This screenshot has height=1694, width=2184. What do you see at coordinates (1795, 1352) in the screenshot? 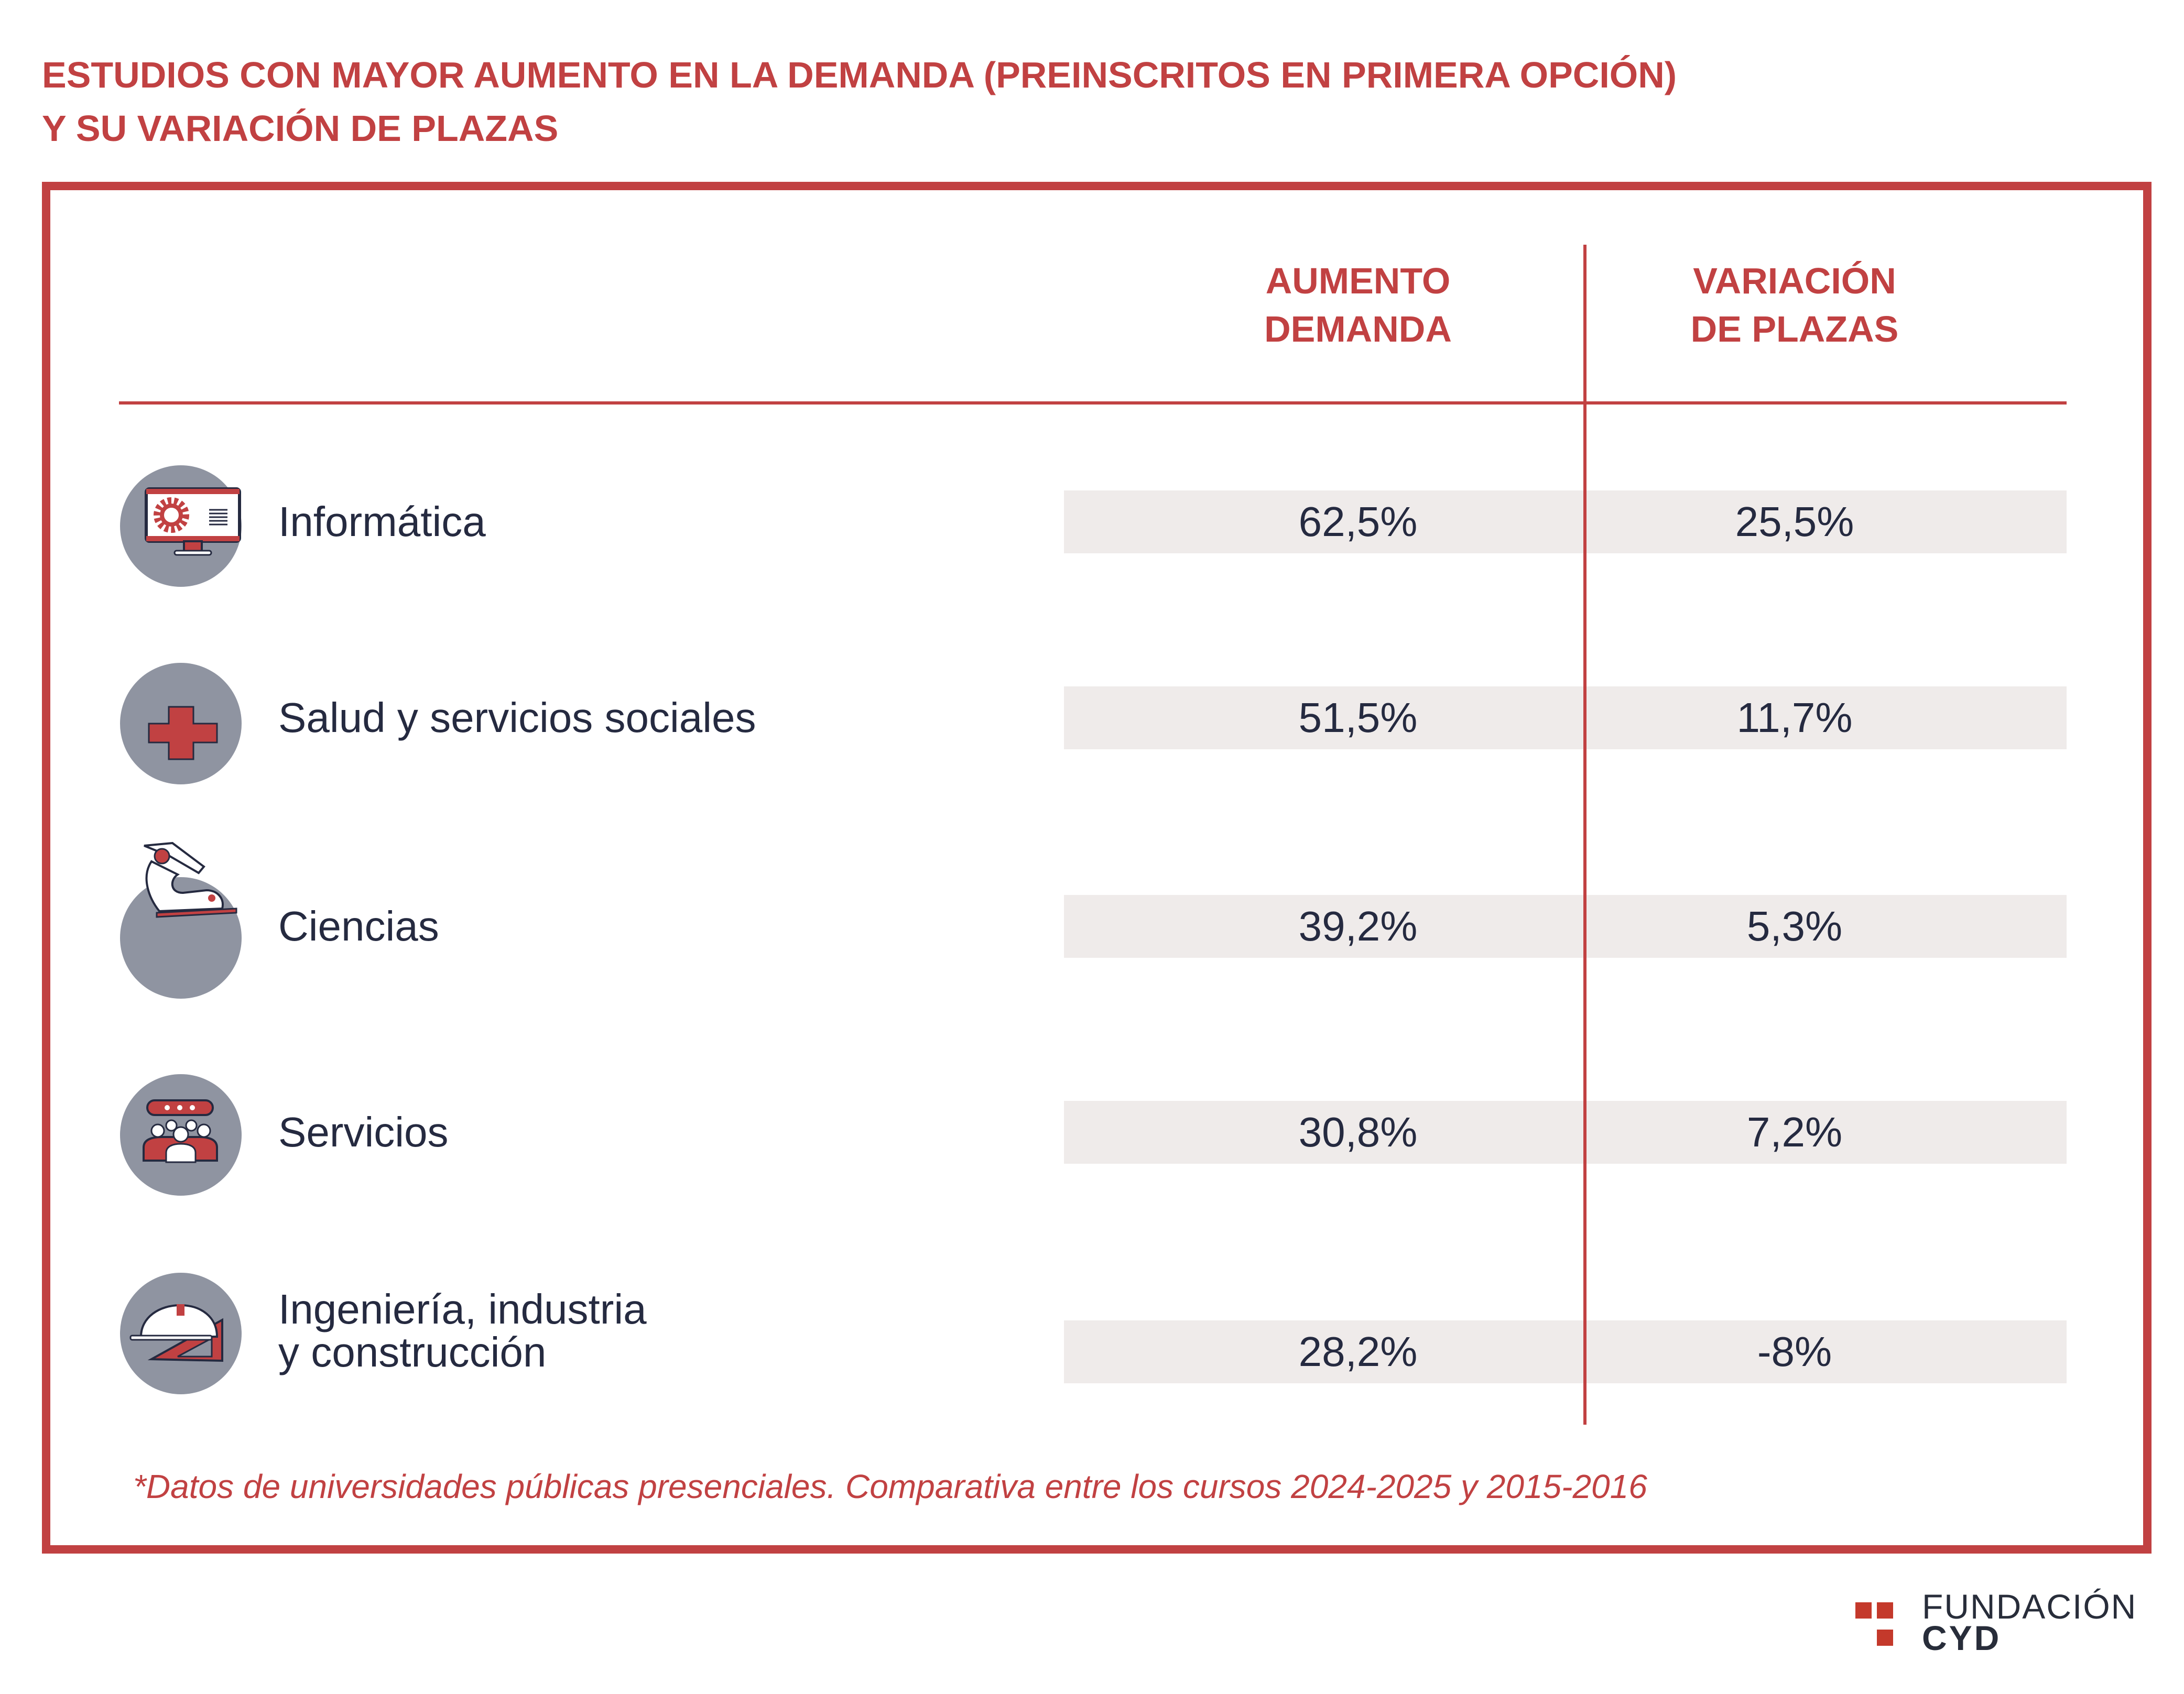
I see `places-value: -8%` at bounding box center [1795, 1352].